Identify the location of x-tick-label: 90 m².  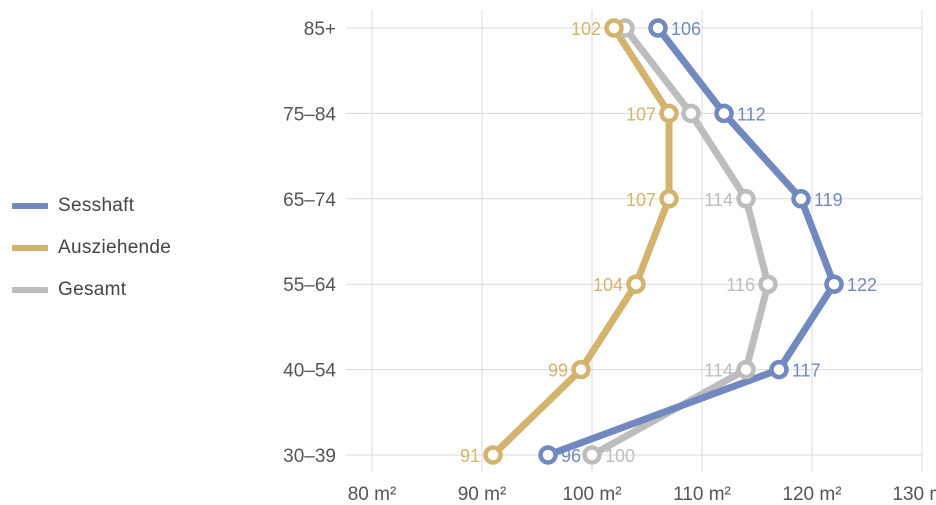
(482, 494).